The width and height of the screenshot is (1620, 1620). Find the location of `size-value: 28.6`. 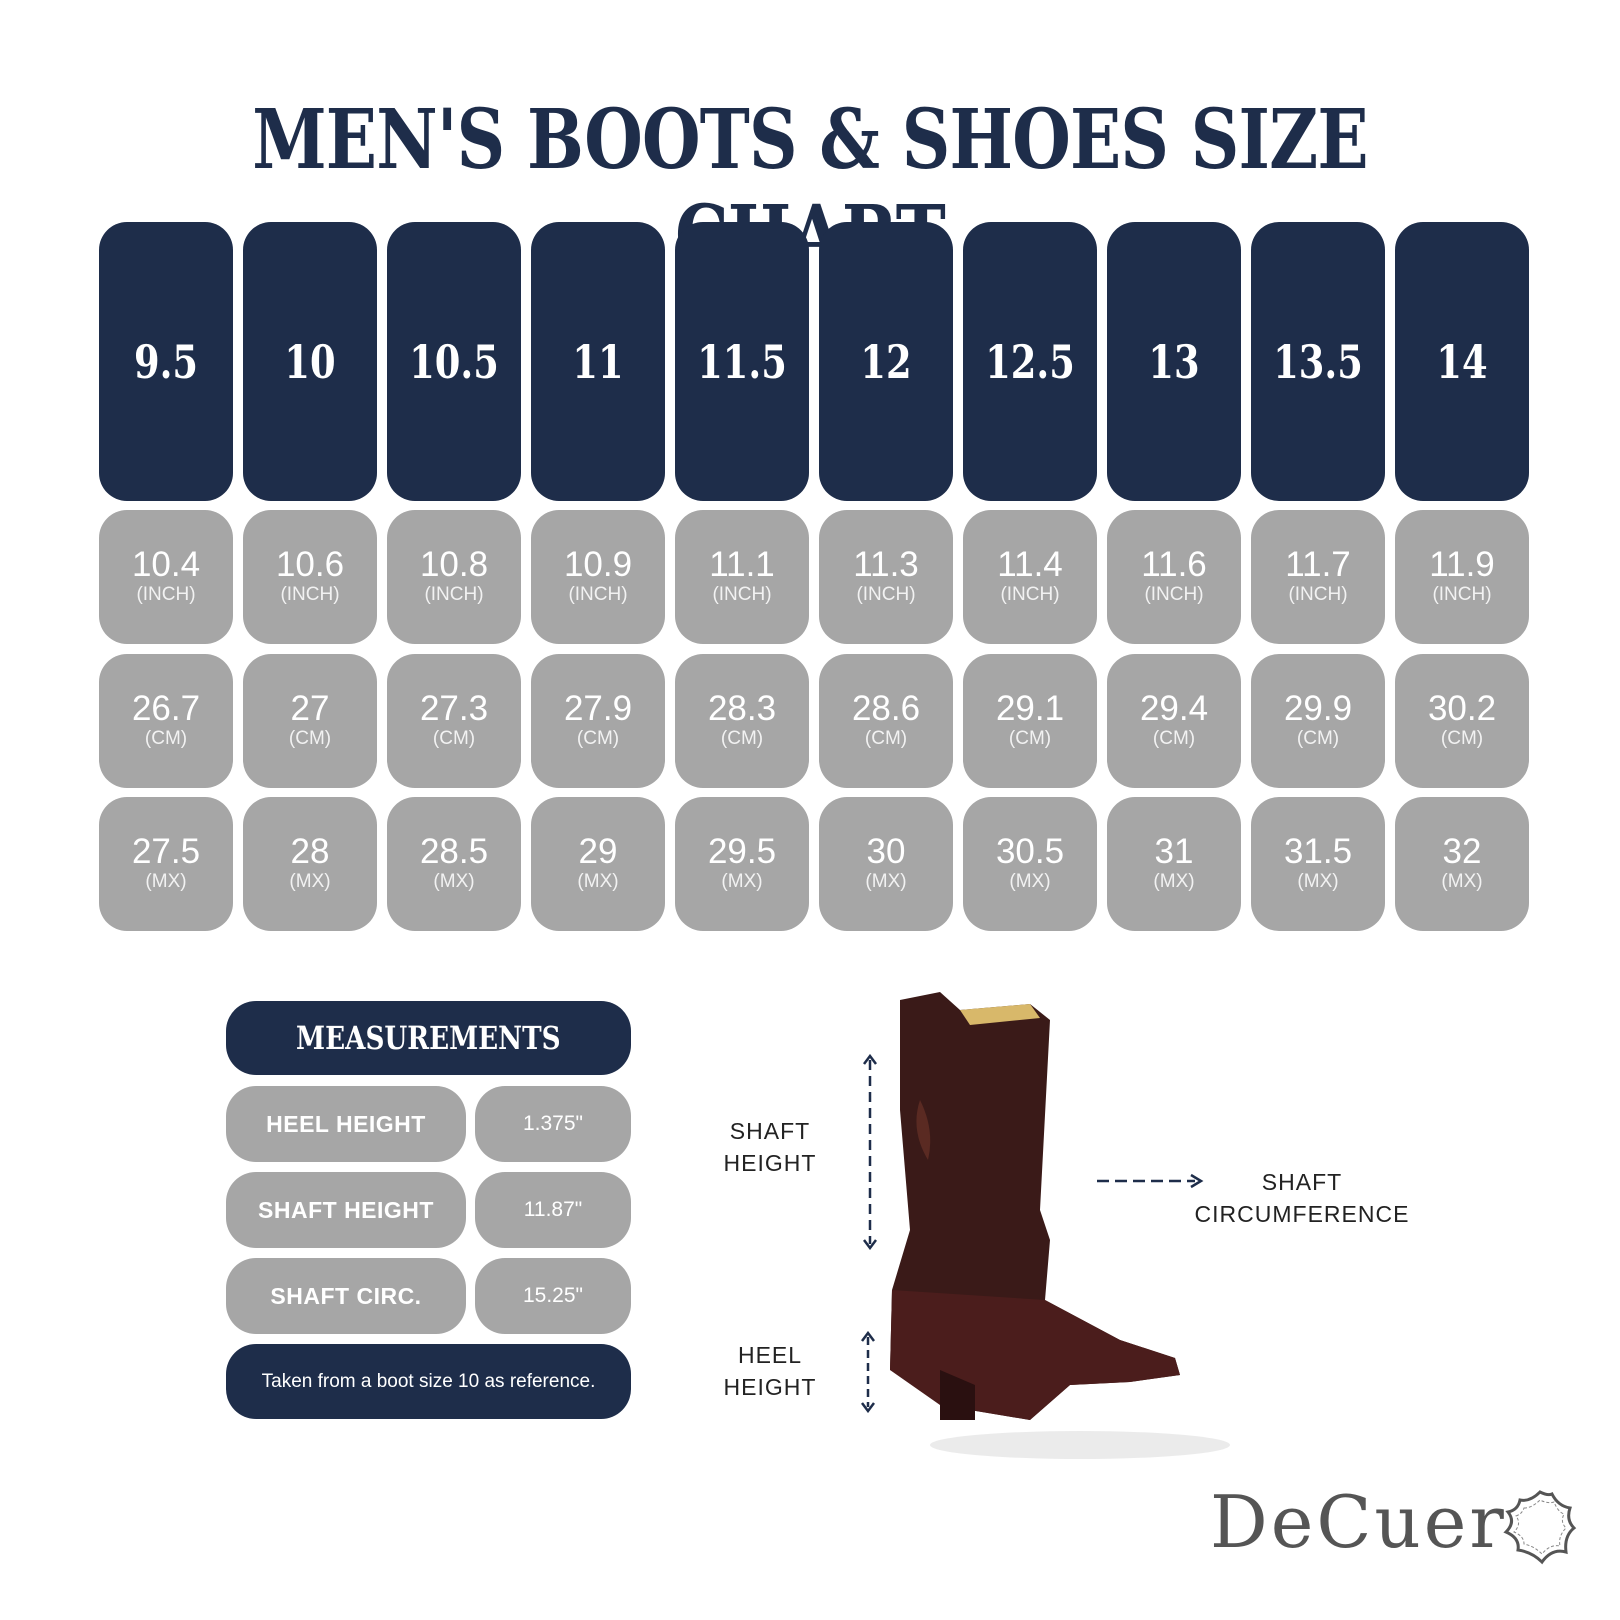

size-value: 28.6 is located at coordinates (886, 708).